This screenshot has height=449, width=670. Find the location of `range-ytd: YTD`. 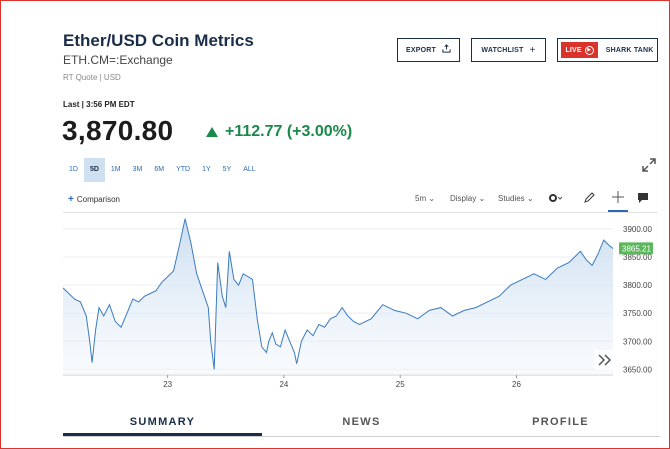

range-ytd: YTD is located at coordinates (183, 169).